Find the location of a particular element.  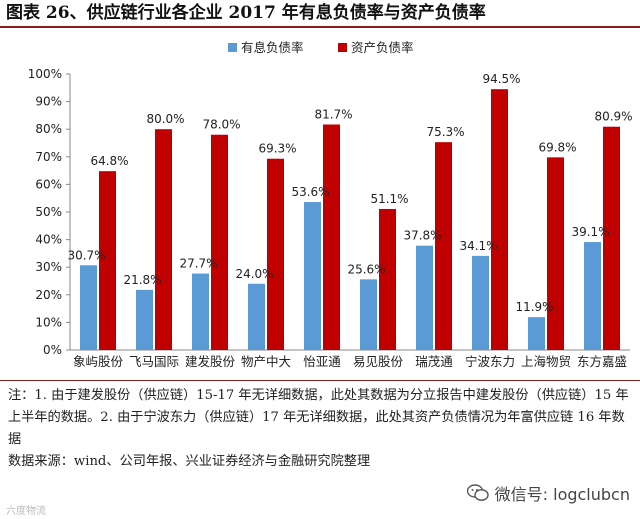

x-tick-label: 易见股份 is located at coordinates (378, 361).